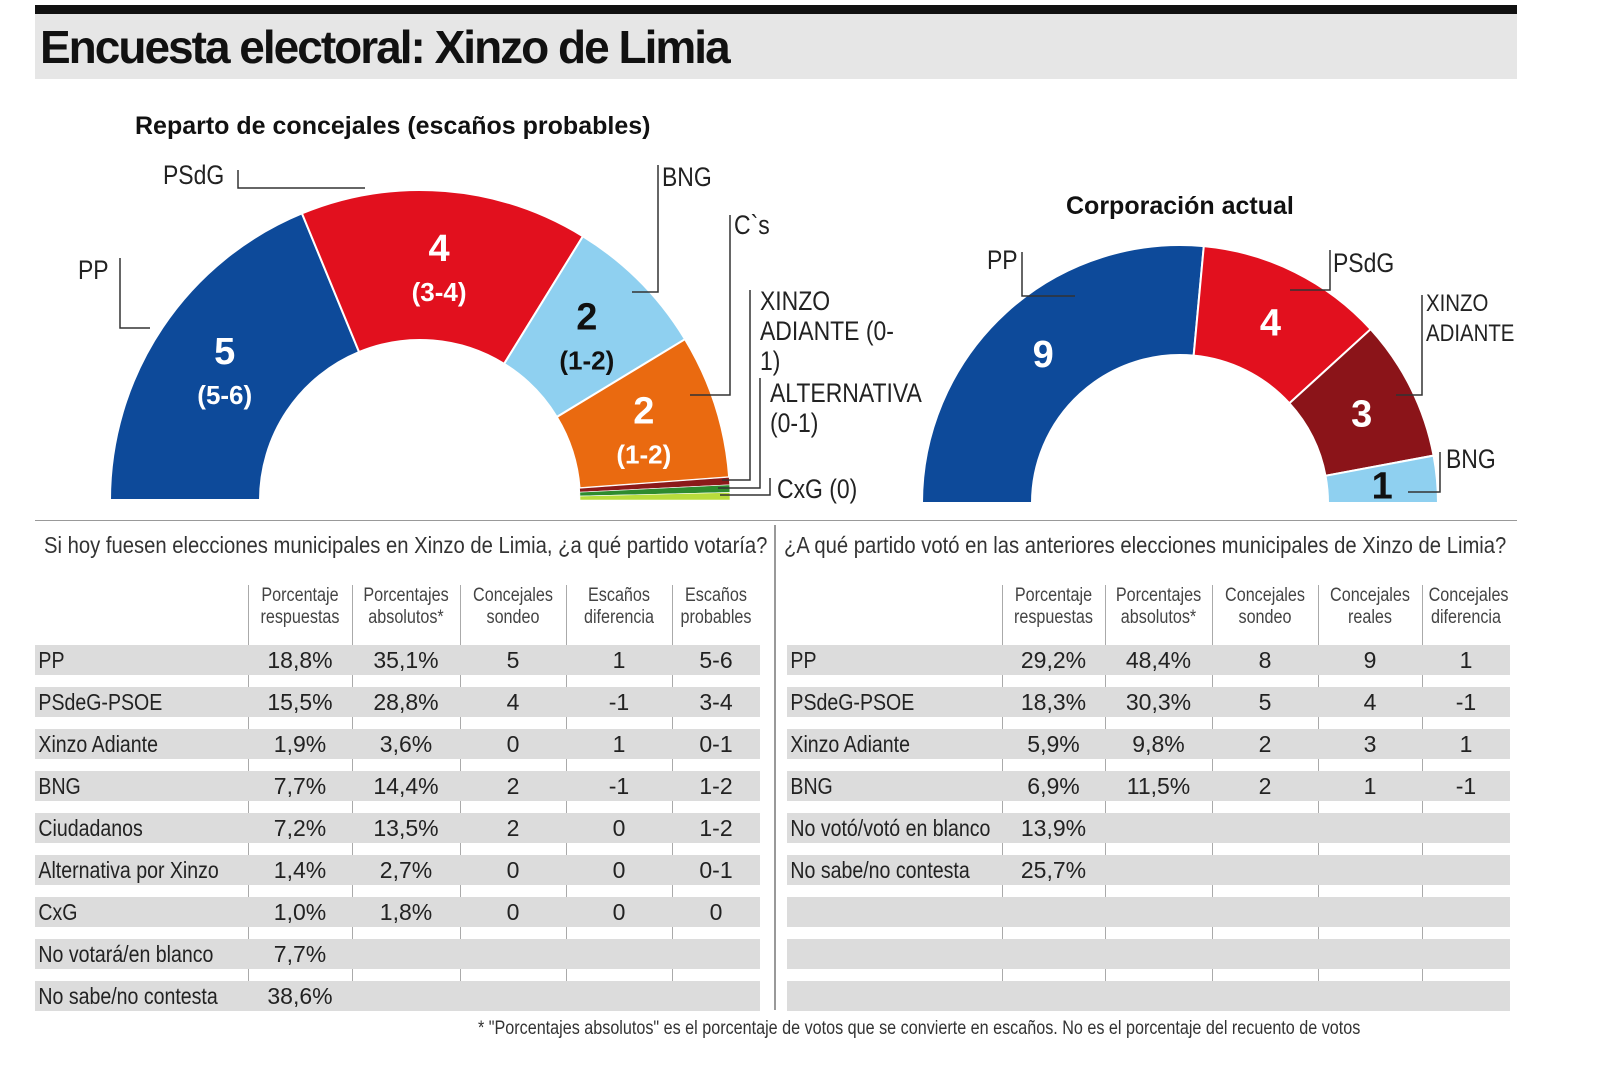 The image size is (1600, 1076). I want to click on table-cell: 7,7%, so click(300, 954).